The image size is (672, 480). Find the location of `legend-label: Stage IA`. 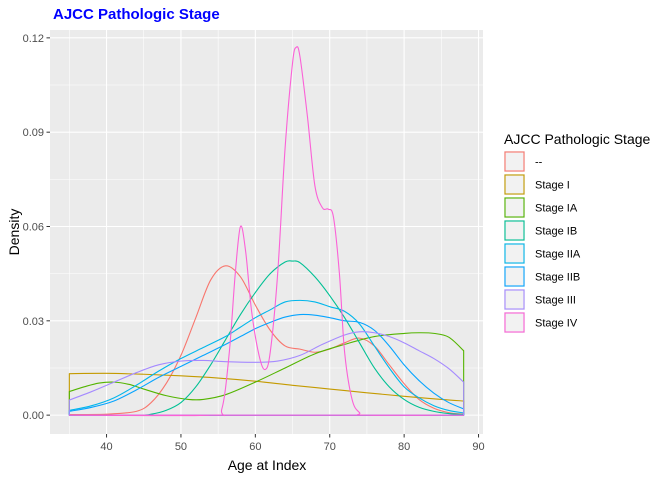

legend-label: Stage IA is located at coordinates (556, 209).